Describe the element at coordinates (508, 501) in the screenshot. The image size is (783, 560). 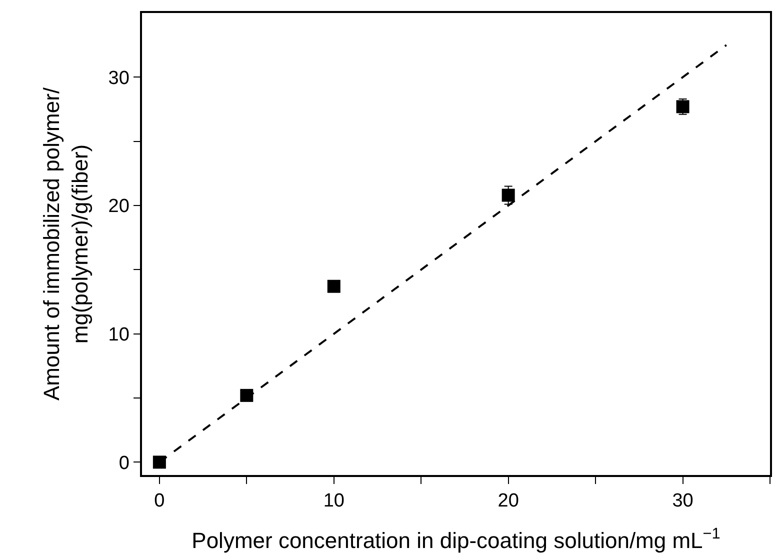
I see `x-tick-label: 20` at that location.